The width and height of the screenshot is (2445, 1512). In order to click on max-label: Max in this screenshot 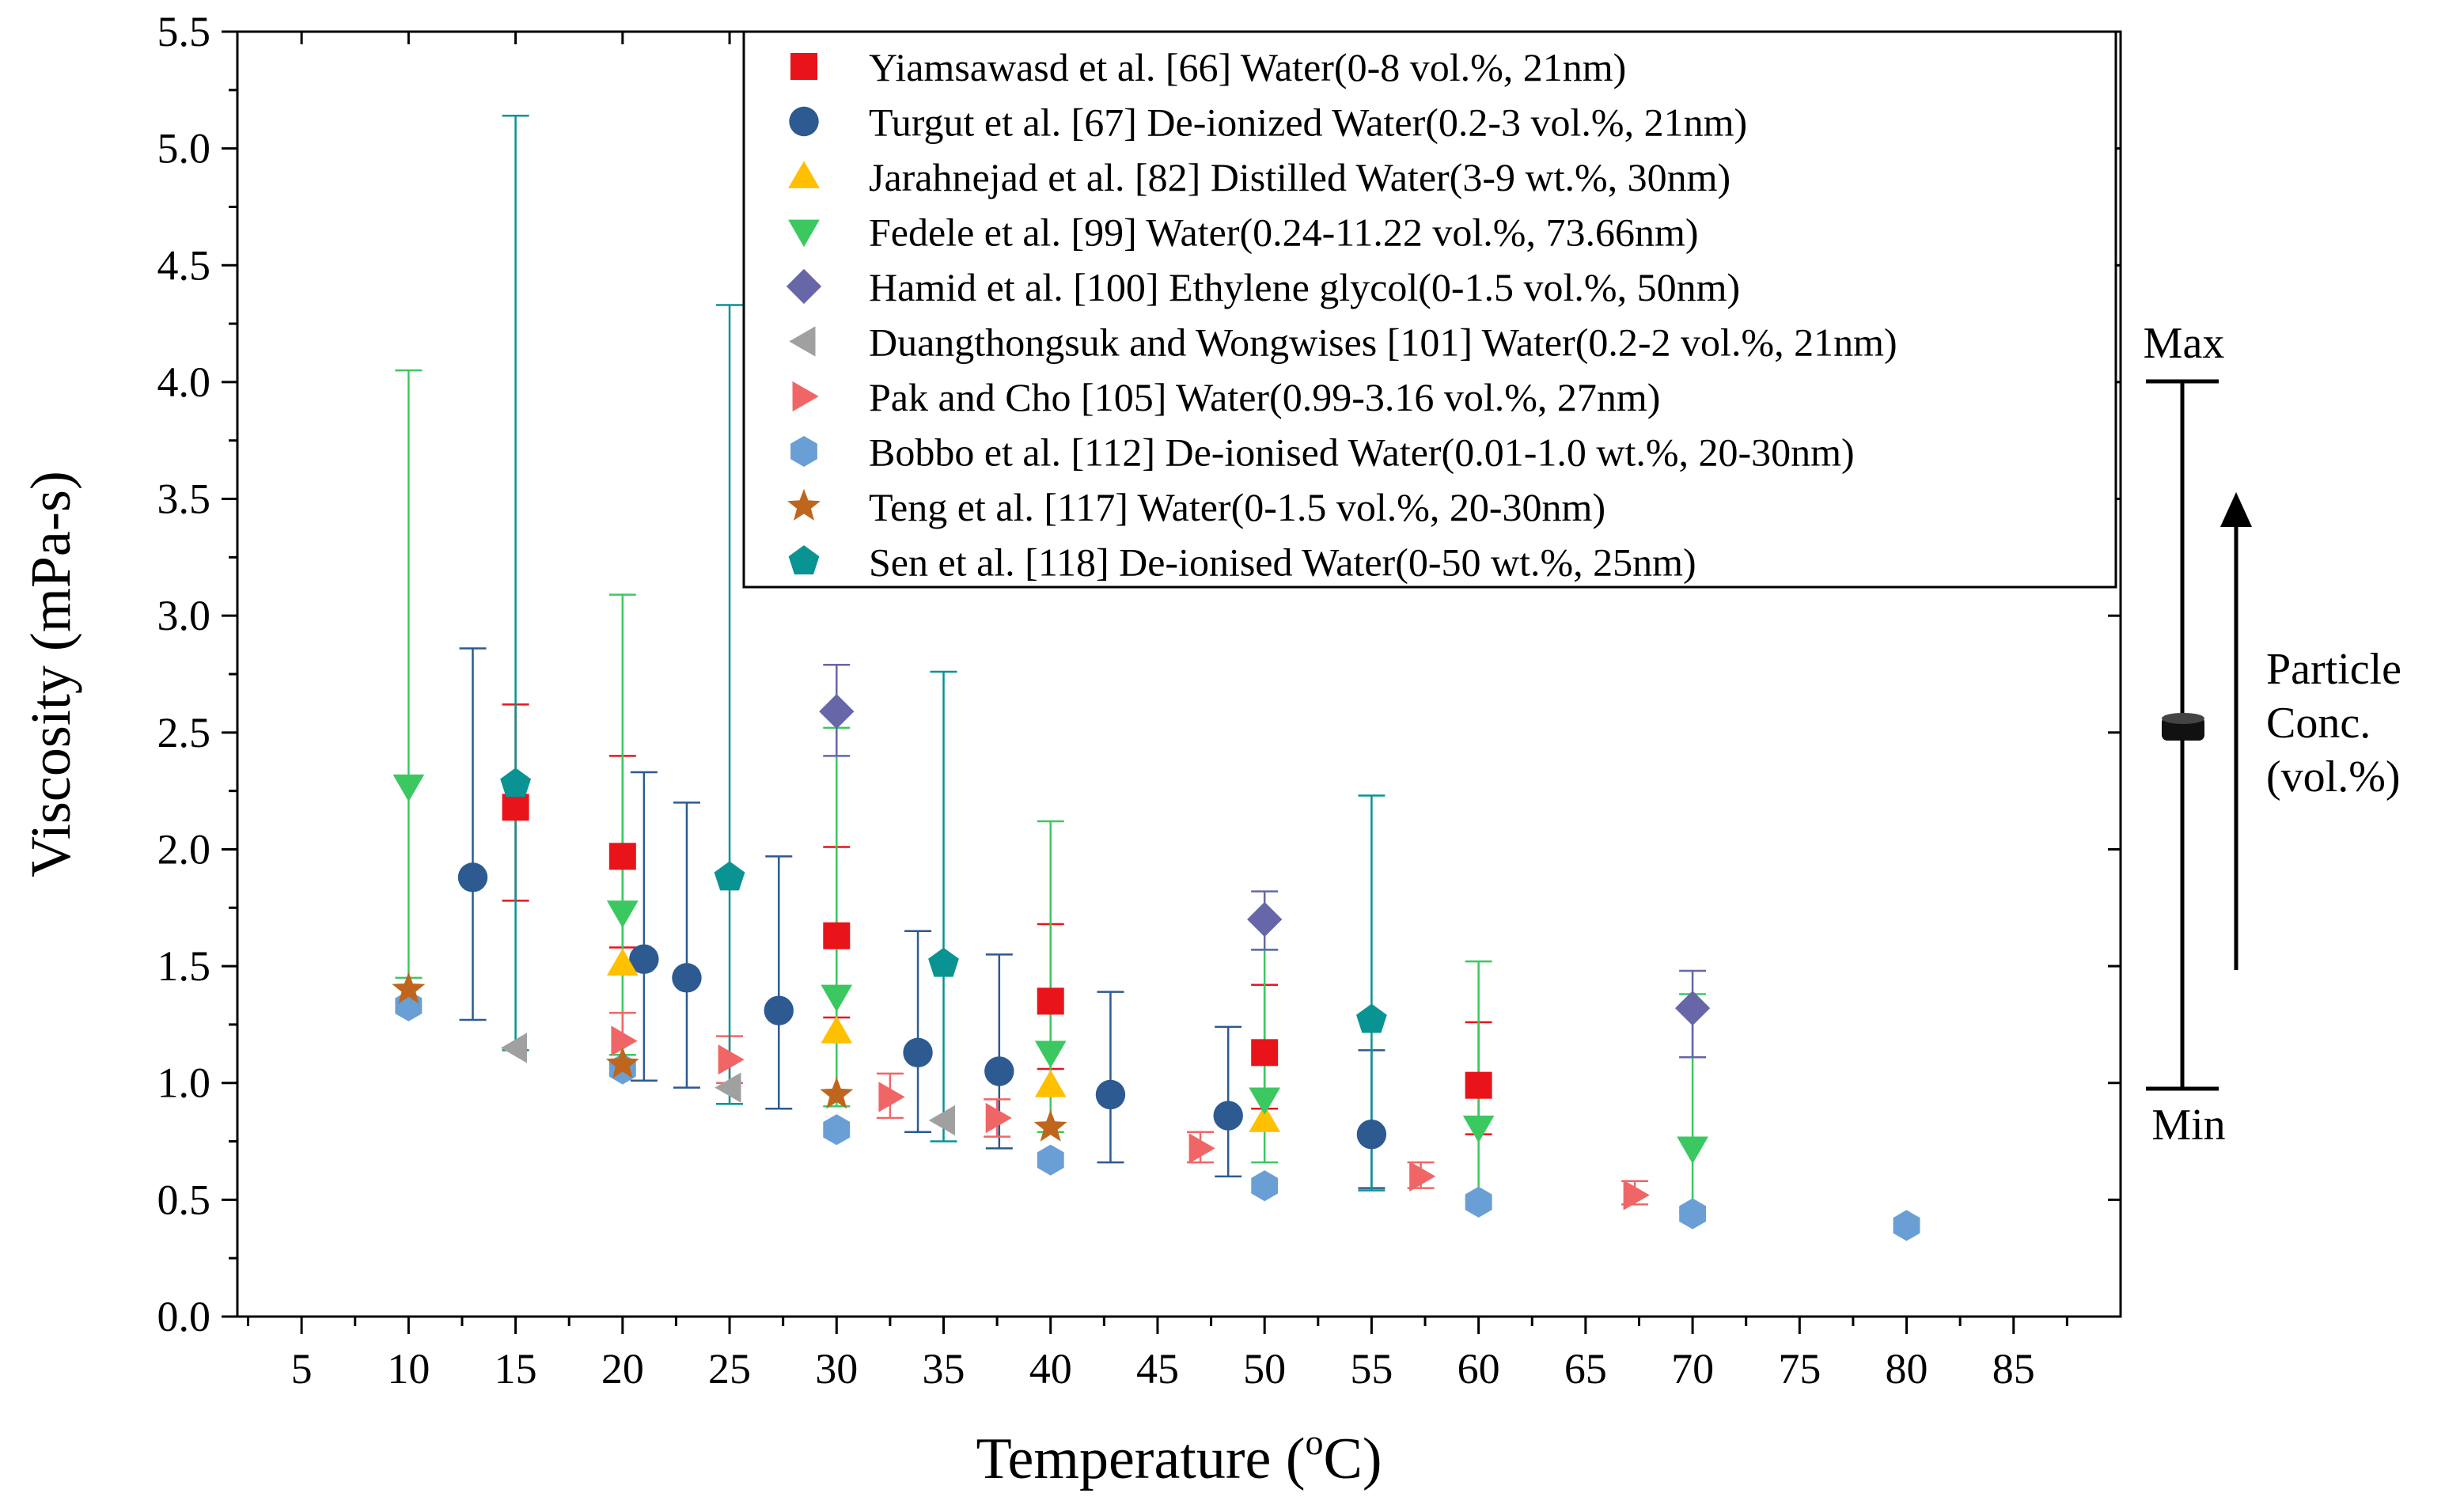, I will do `click(2184, 343)`.